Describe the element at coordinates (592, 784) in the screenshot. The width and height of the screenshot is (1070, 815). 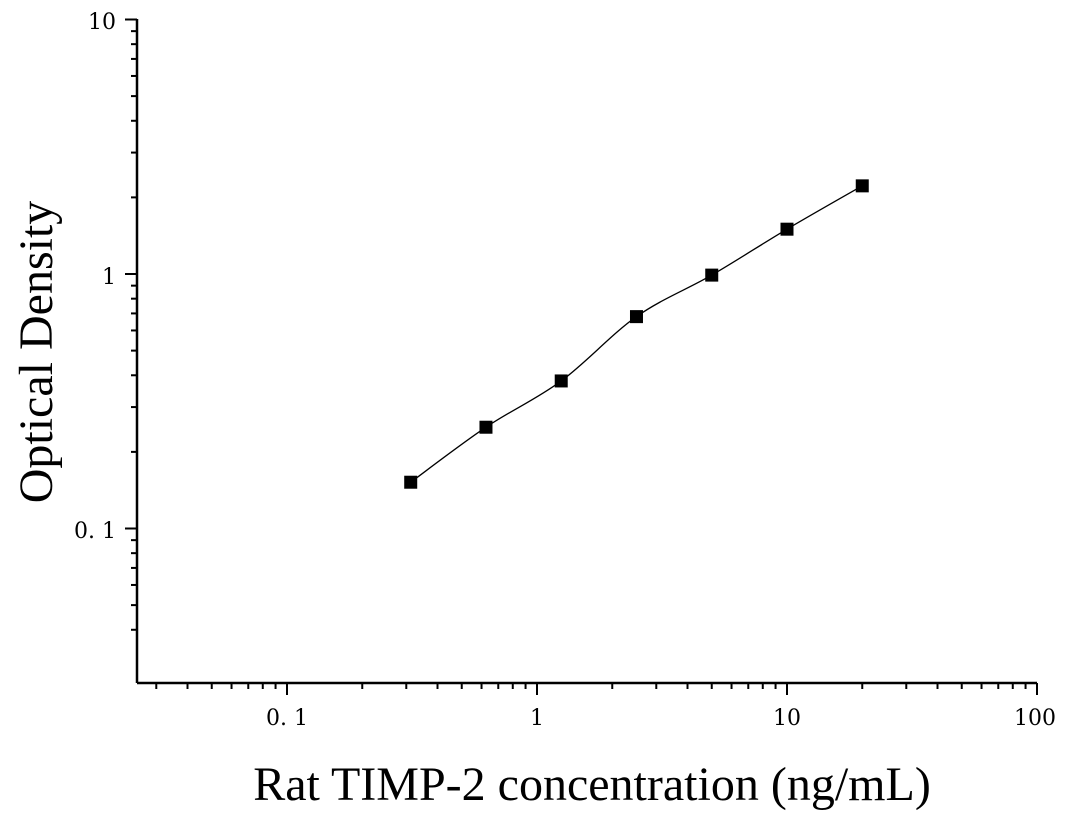
I see `x-axis-title: Rat TIMP-2 concentration (ng/mL)` at that location.